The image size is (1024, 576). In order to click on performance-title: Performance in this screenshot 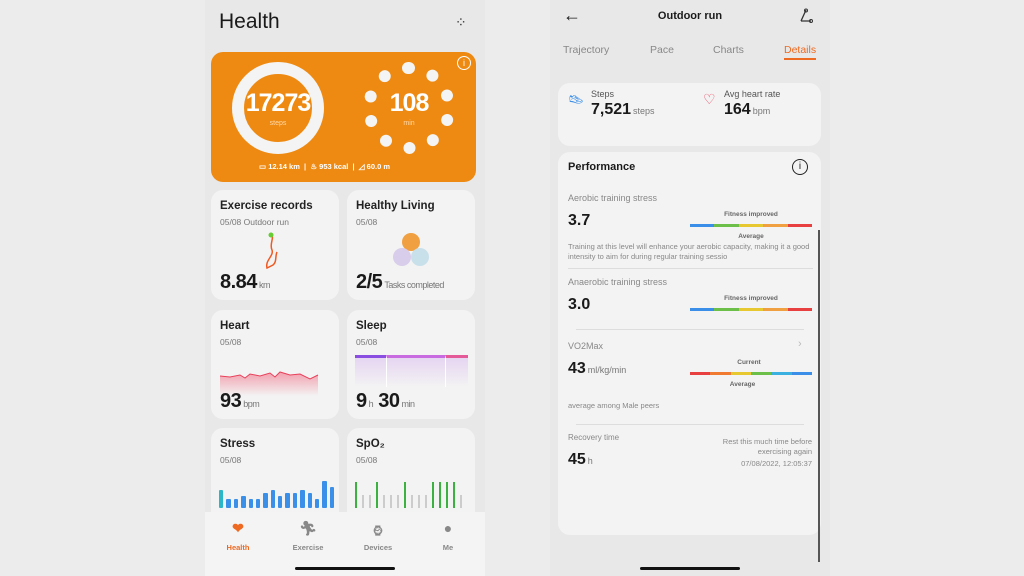, I will do `click(602, 167)`.